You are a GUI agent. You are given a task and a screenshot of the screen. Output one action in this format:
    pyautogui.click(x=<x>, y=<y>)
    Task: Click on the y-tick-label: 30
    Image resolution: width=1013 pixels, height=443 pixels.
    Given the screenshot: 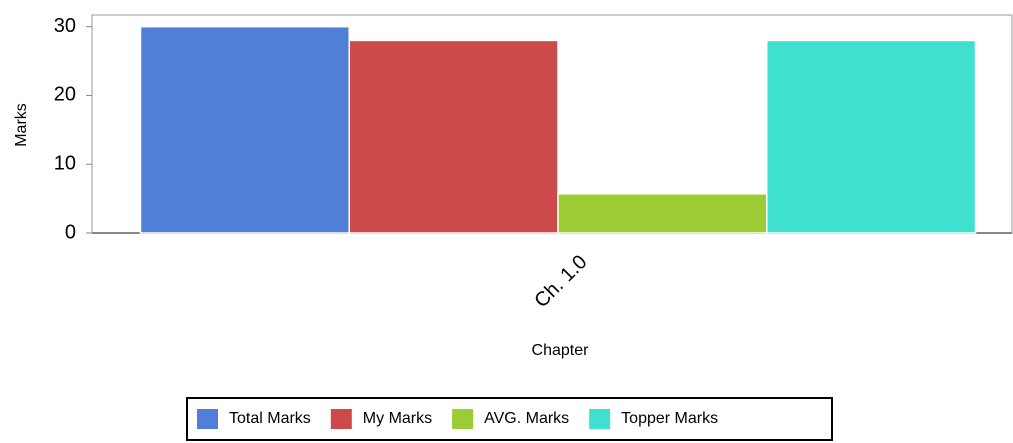 What is the action you would take?
    pyautogui.click(x=65, y=26)
    